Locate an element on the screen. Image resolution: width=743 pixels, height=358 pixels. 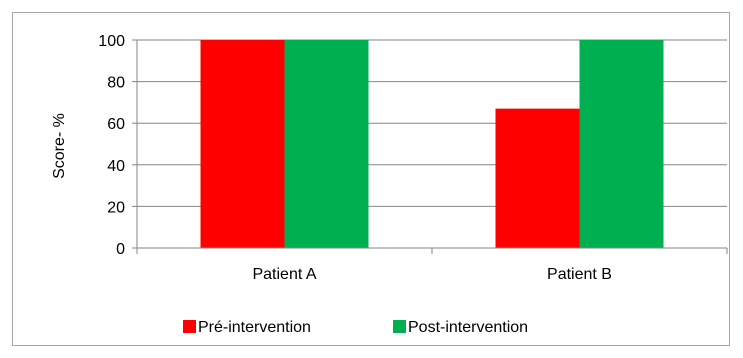
x-category-label-2: Patient B is located at coordinates (579, 274).